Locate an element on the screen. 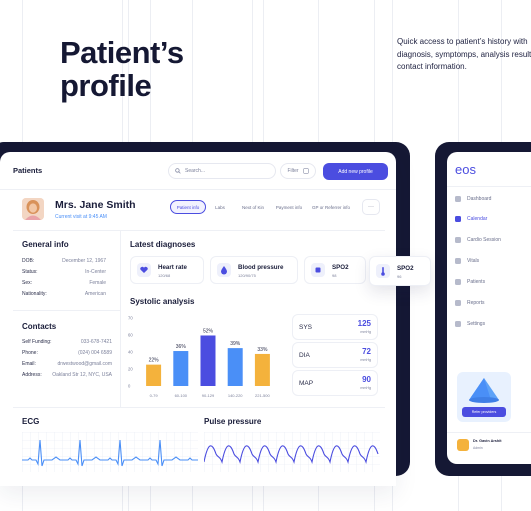 Image resolution: width=531 pixels, height=511 pixels. ecg-title: ECG is located at coordinates (31, 421).